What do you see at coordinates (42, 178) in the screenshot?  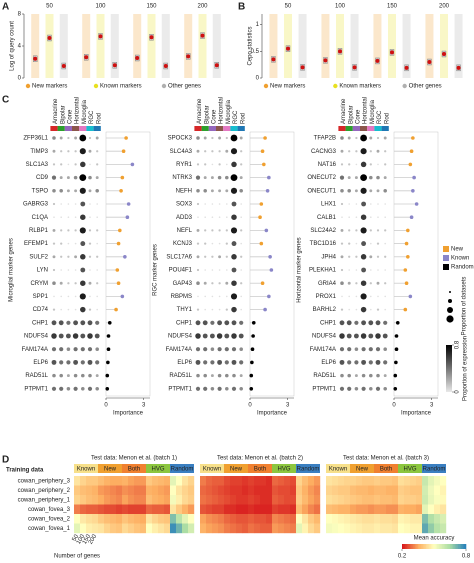 I see `gene-label: CD9` at bounding box center [42, 178].